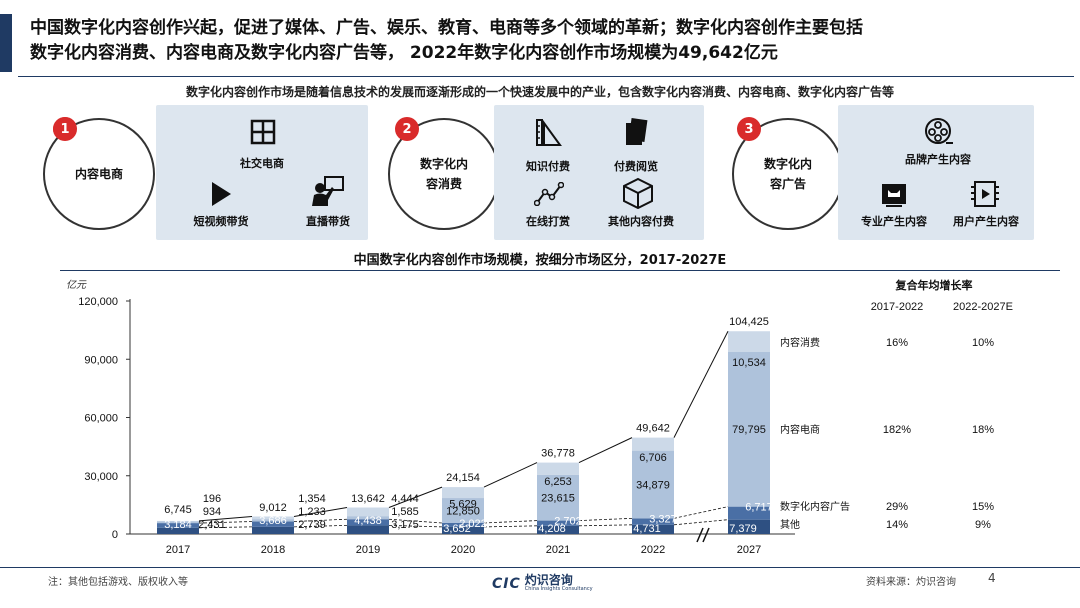 The width and height of the screenshot is (1080, 608). What do you see at coordinates (983, 430) in the screenshot?
I see `cagr-value: 18%` at bounding box center [983, 430].